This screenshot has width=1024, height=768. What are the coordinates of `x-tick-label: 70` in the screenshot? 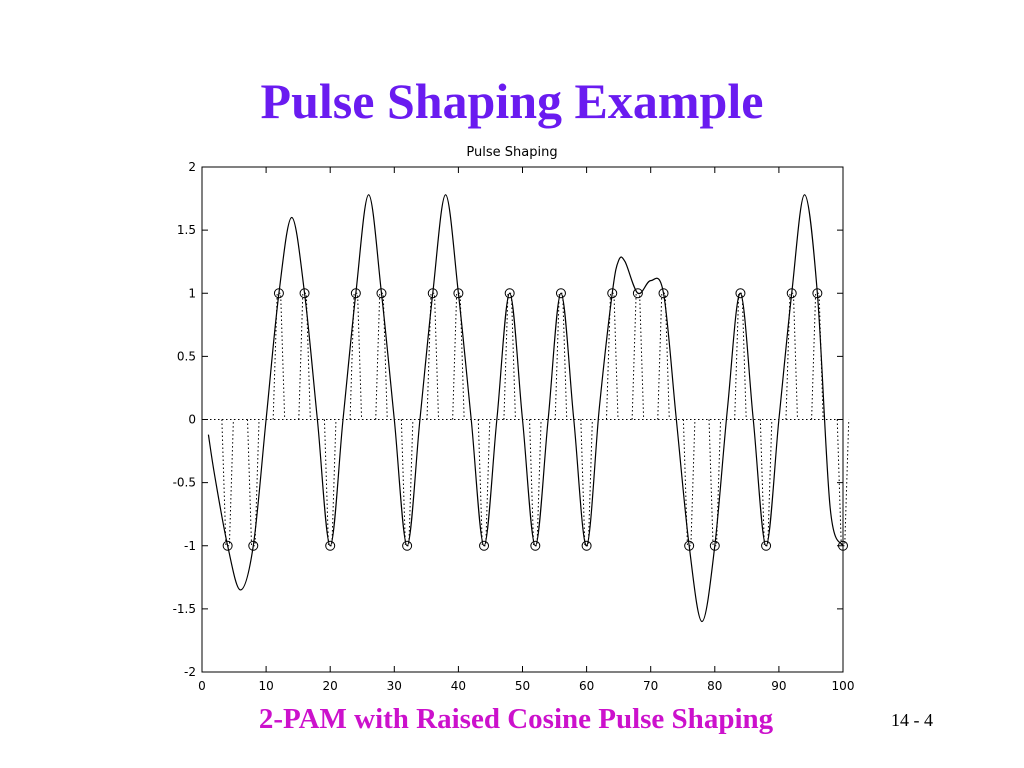 It's located at (650, 686).